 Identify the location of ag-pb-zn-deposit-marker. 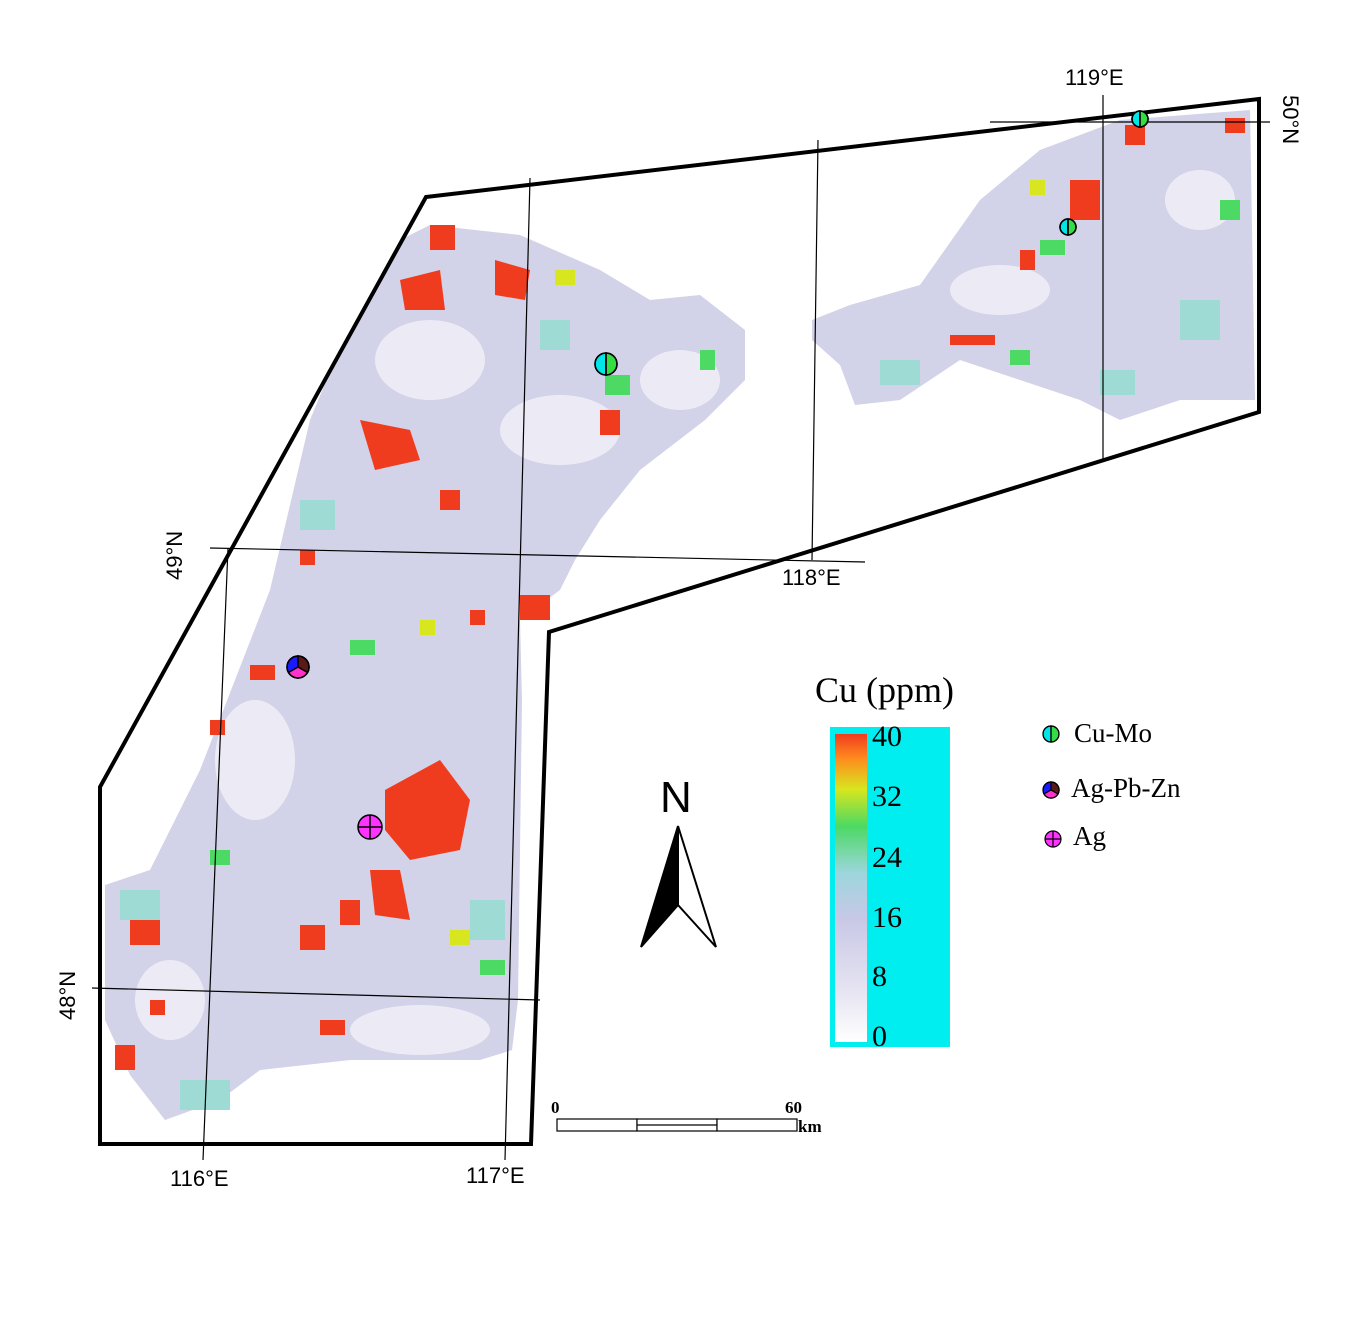
(298, 667).